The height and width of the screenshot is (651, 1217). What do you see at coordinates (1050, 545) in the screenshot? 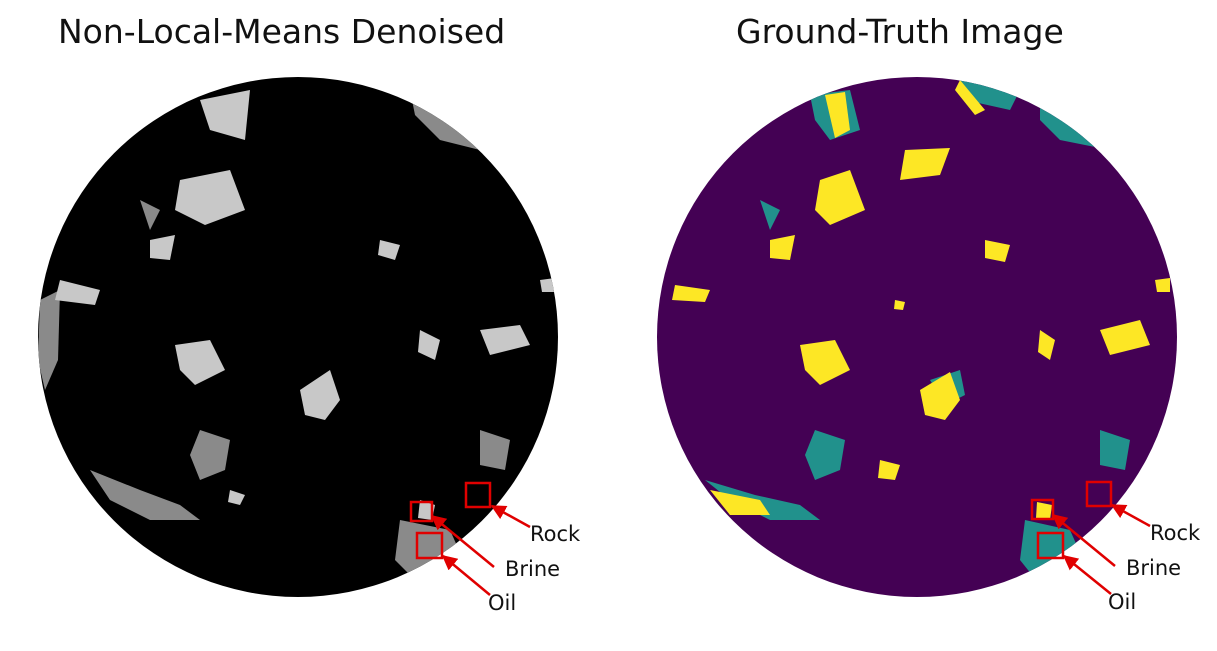
I see `right-oil-box` at bounding box center [1050, 545].